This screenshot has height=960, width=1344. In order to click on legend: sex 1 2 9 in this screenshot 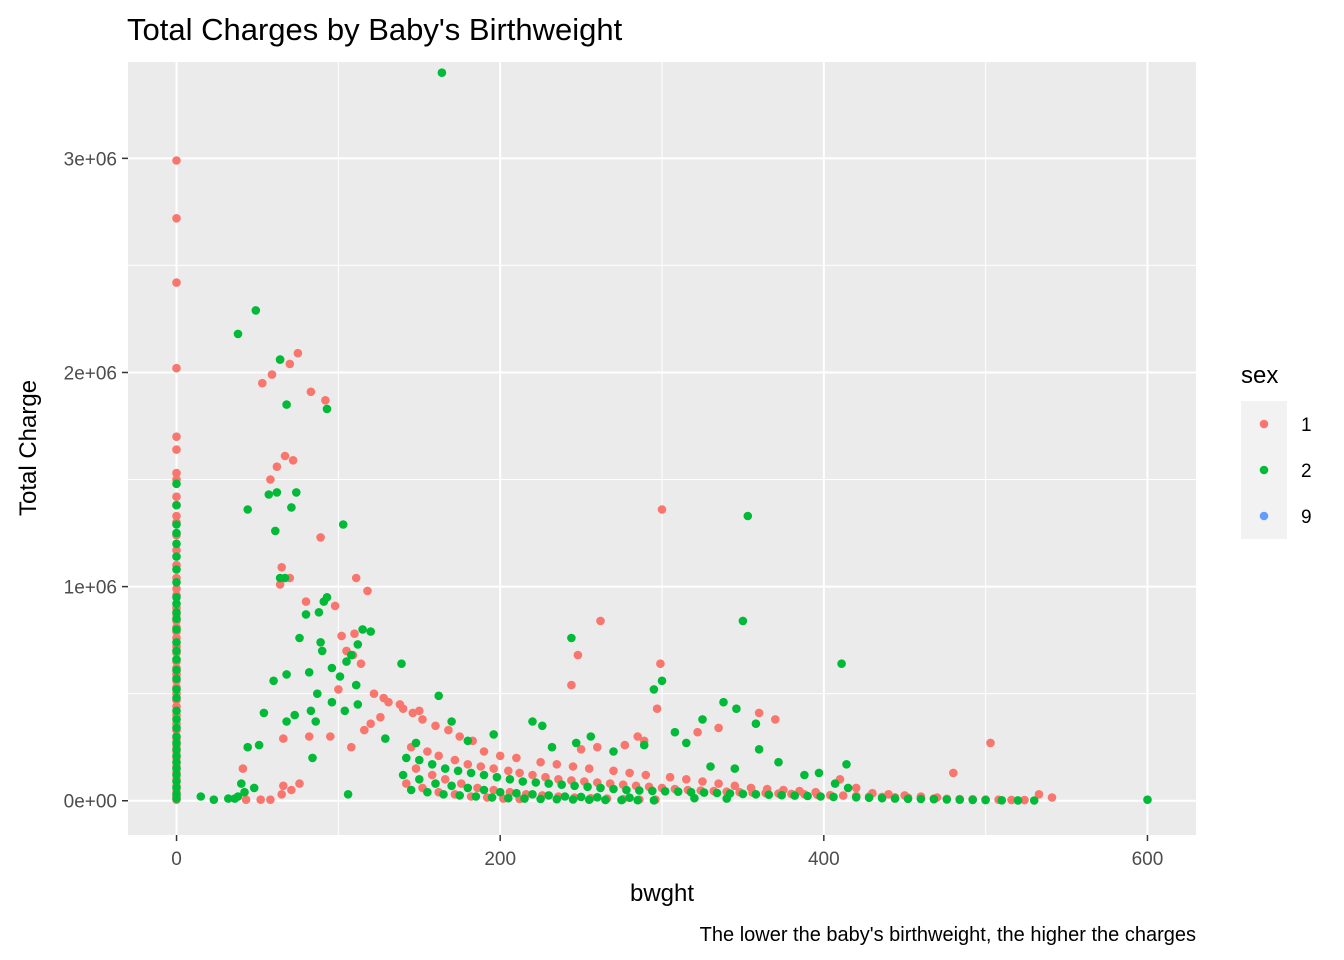, I will do `click(1276, 450)`.